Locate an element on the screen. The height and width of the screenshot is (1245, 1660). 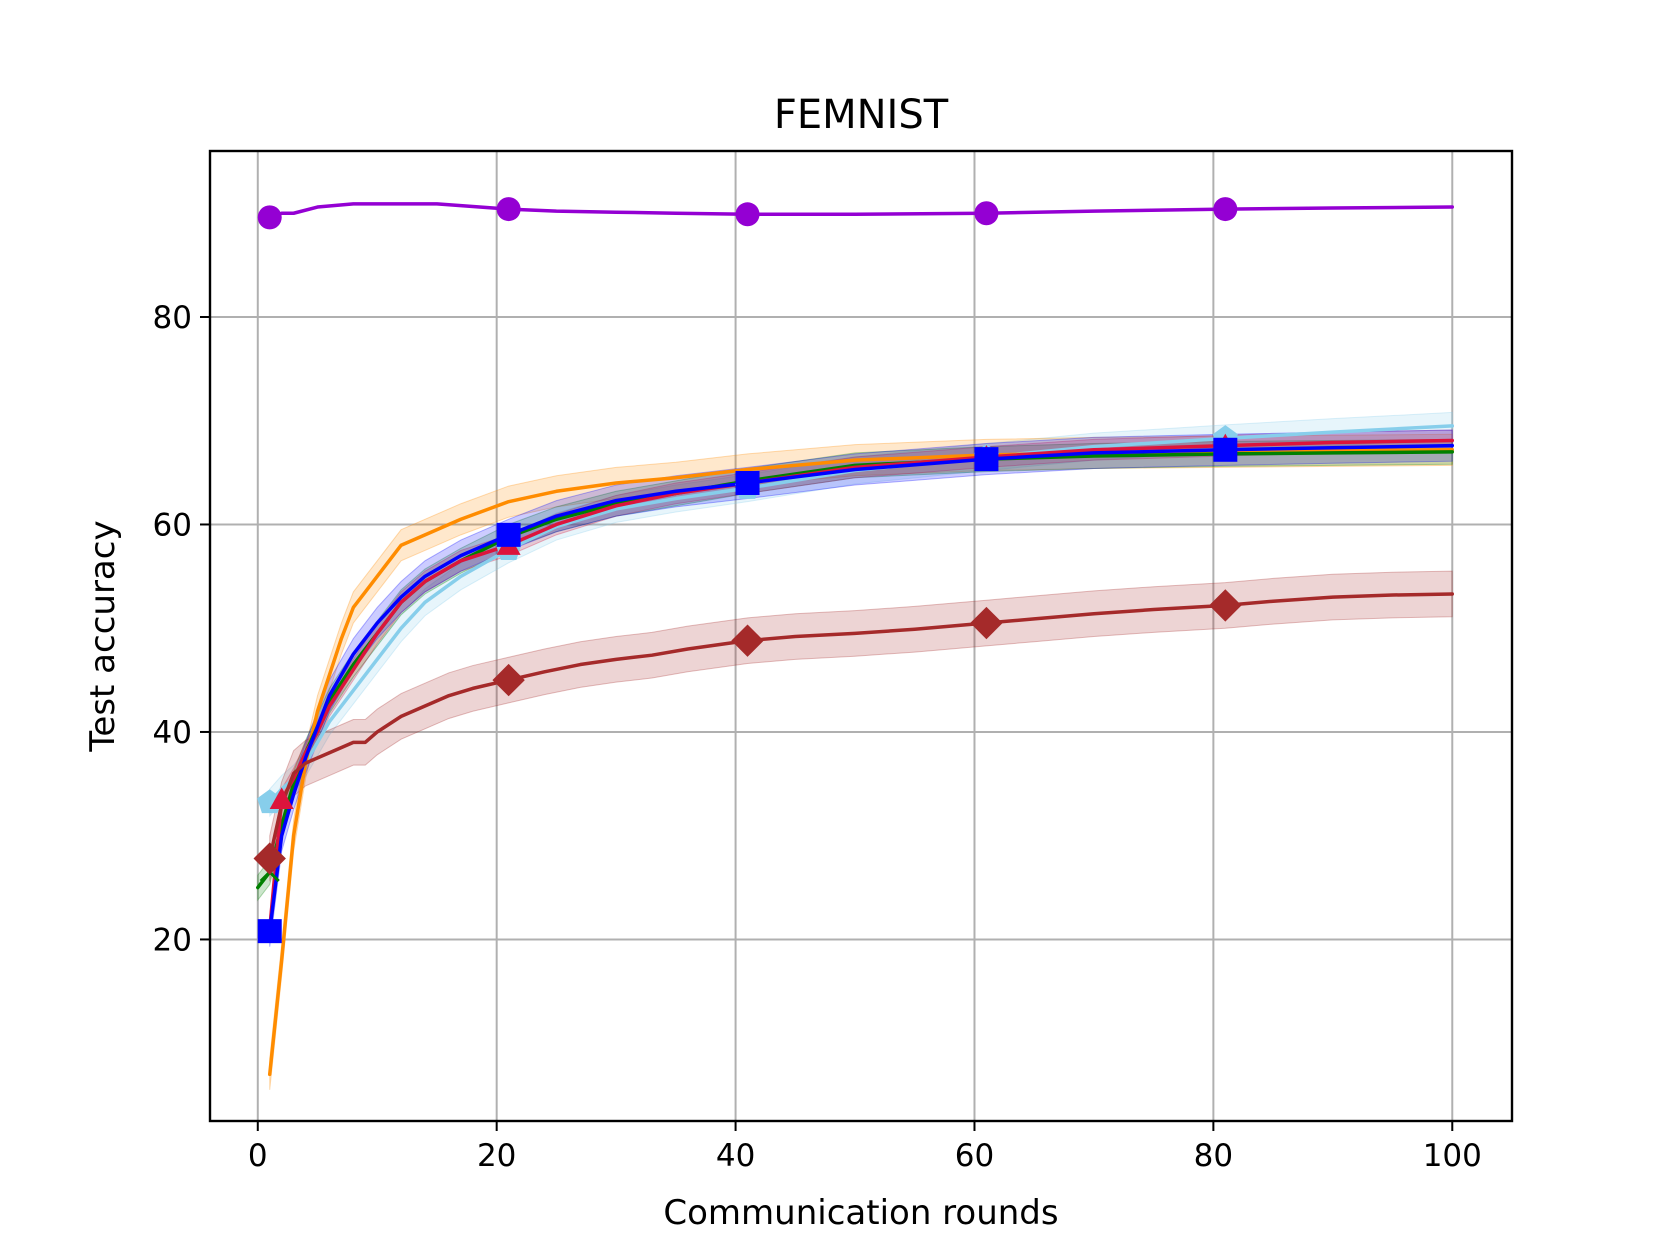
series-4-marker is located at coordinates (281, 798).